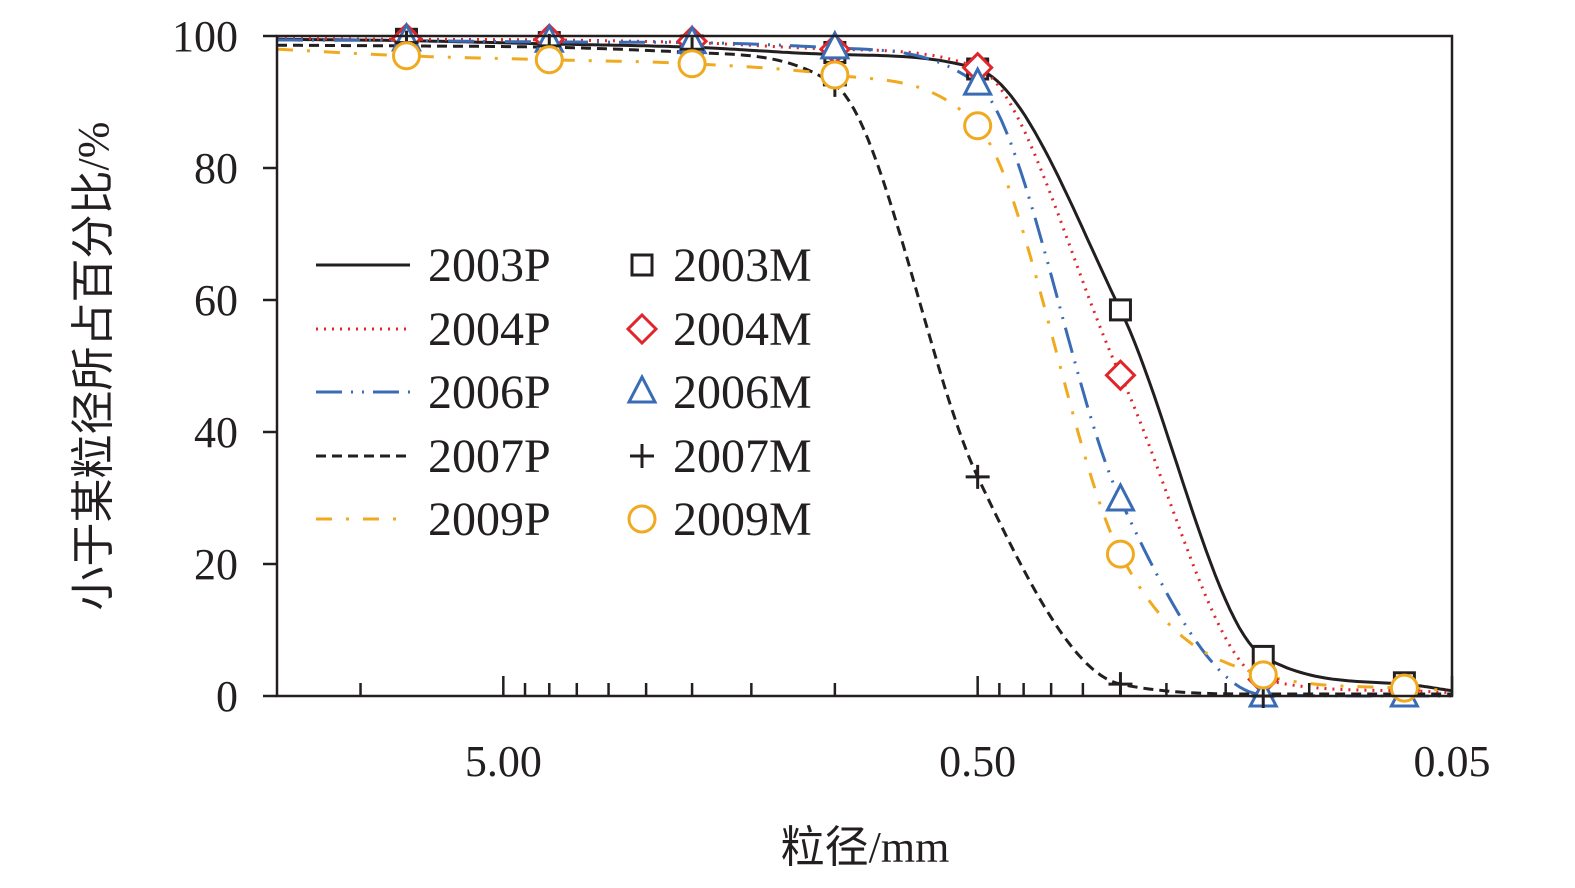 The height and width of the screenshot is (888, 1575). I want to click on y-axis-ticks: 0 20 40 60 80 100, so click(224, 366).